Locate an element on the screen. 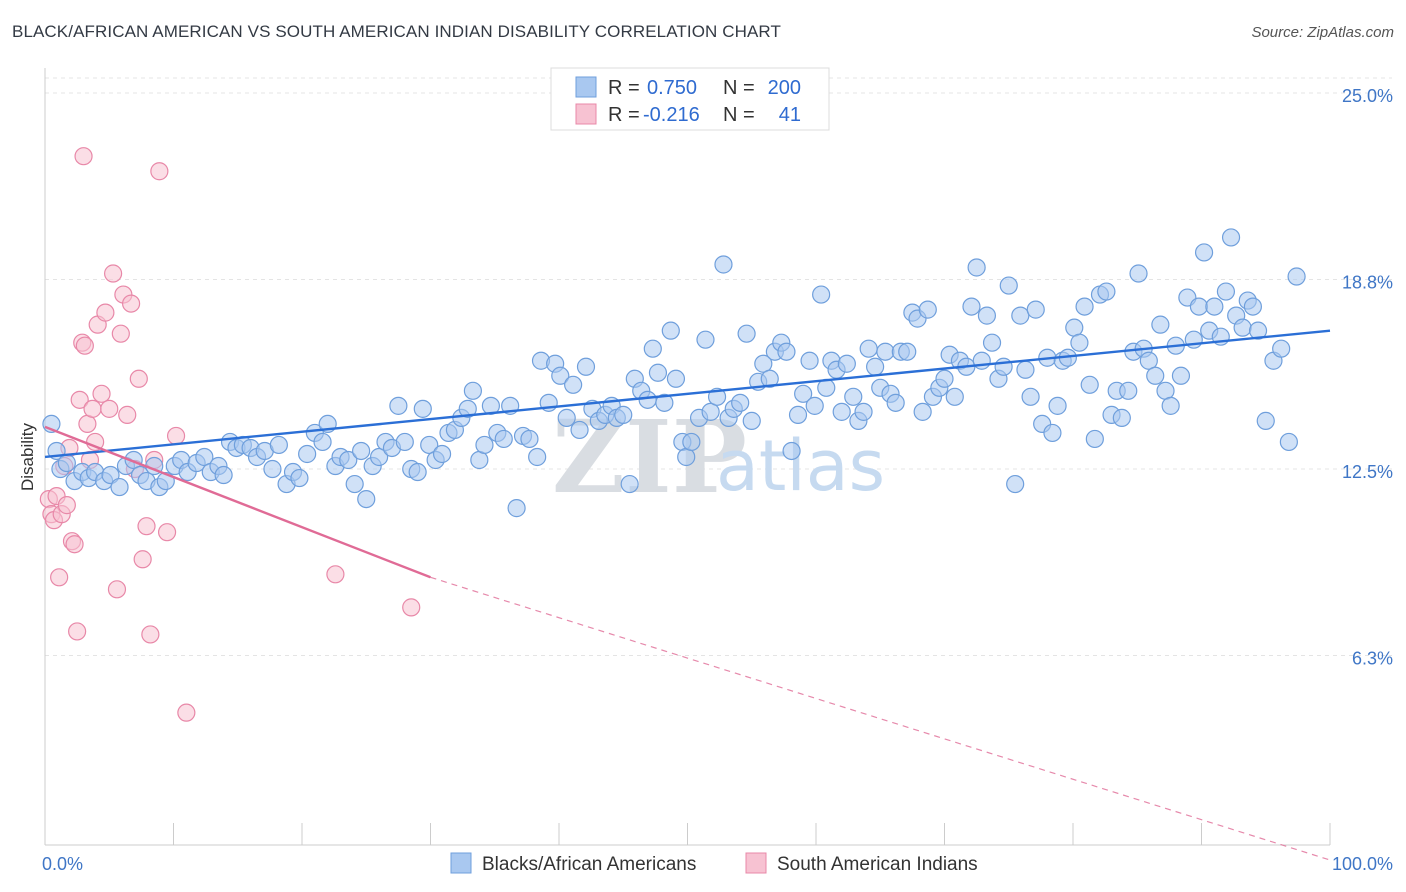 The image size is (1406, 892). watermark-atlas: atlas is located at coordinates (800, 466).